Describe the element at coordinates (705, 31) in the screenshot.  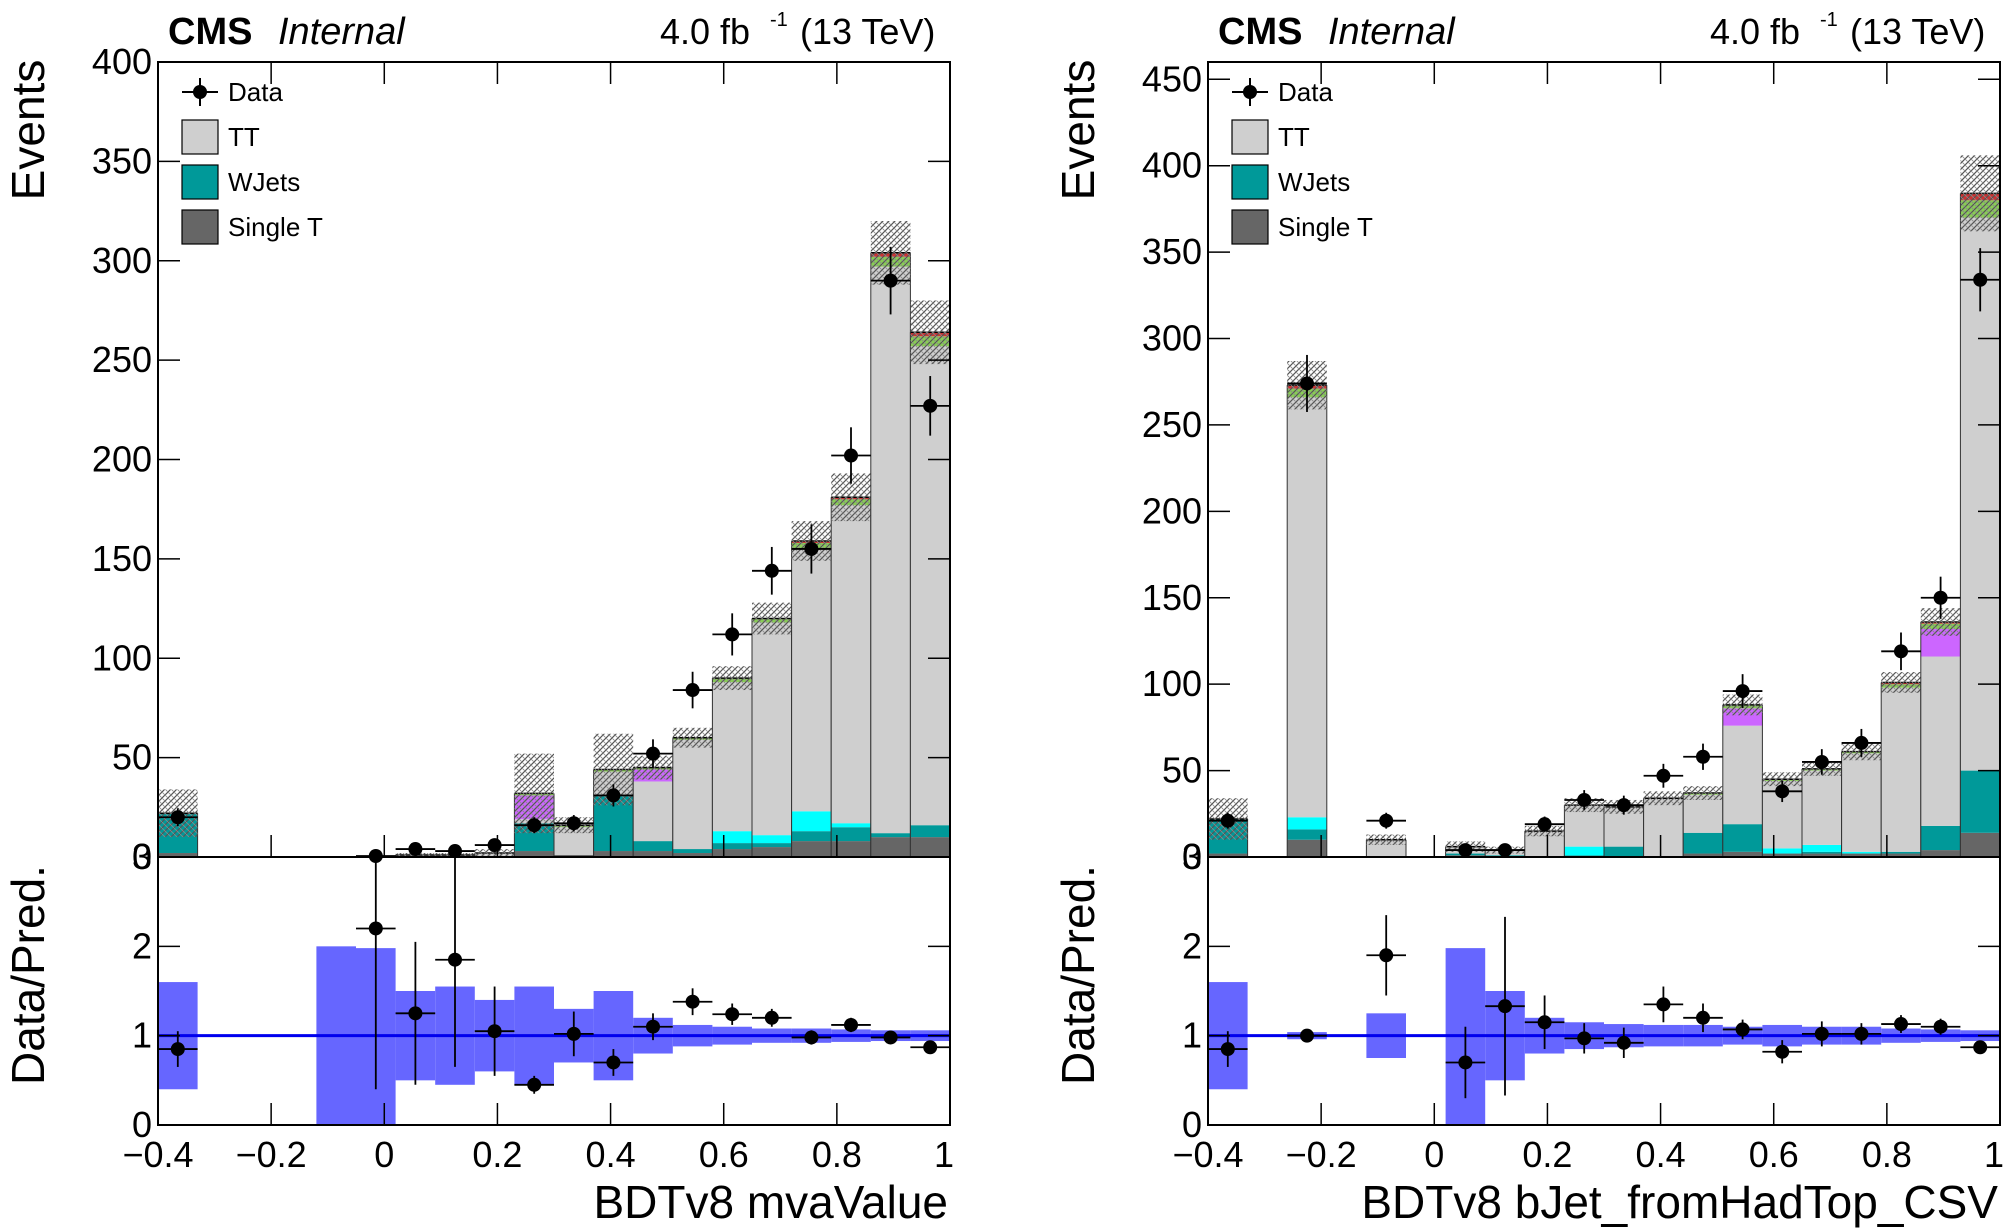
I see `lumi-value-left: 4.0 fb` at that location.